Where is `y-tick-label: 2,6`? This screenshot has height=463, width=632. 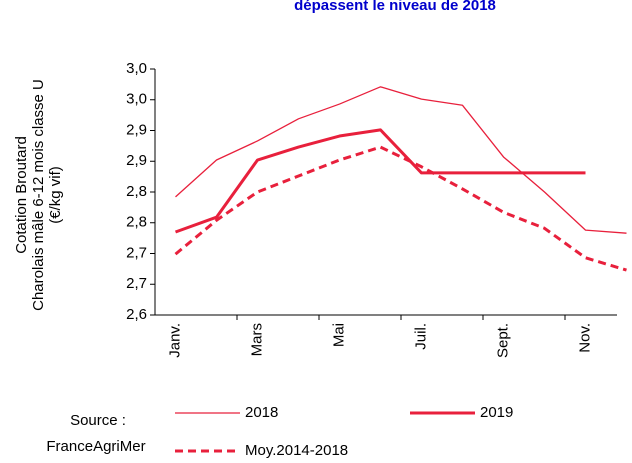 y-tick-label: 2,6 is located at coordinates (136, 314).